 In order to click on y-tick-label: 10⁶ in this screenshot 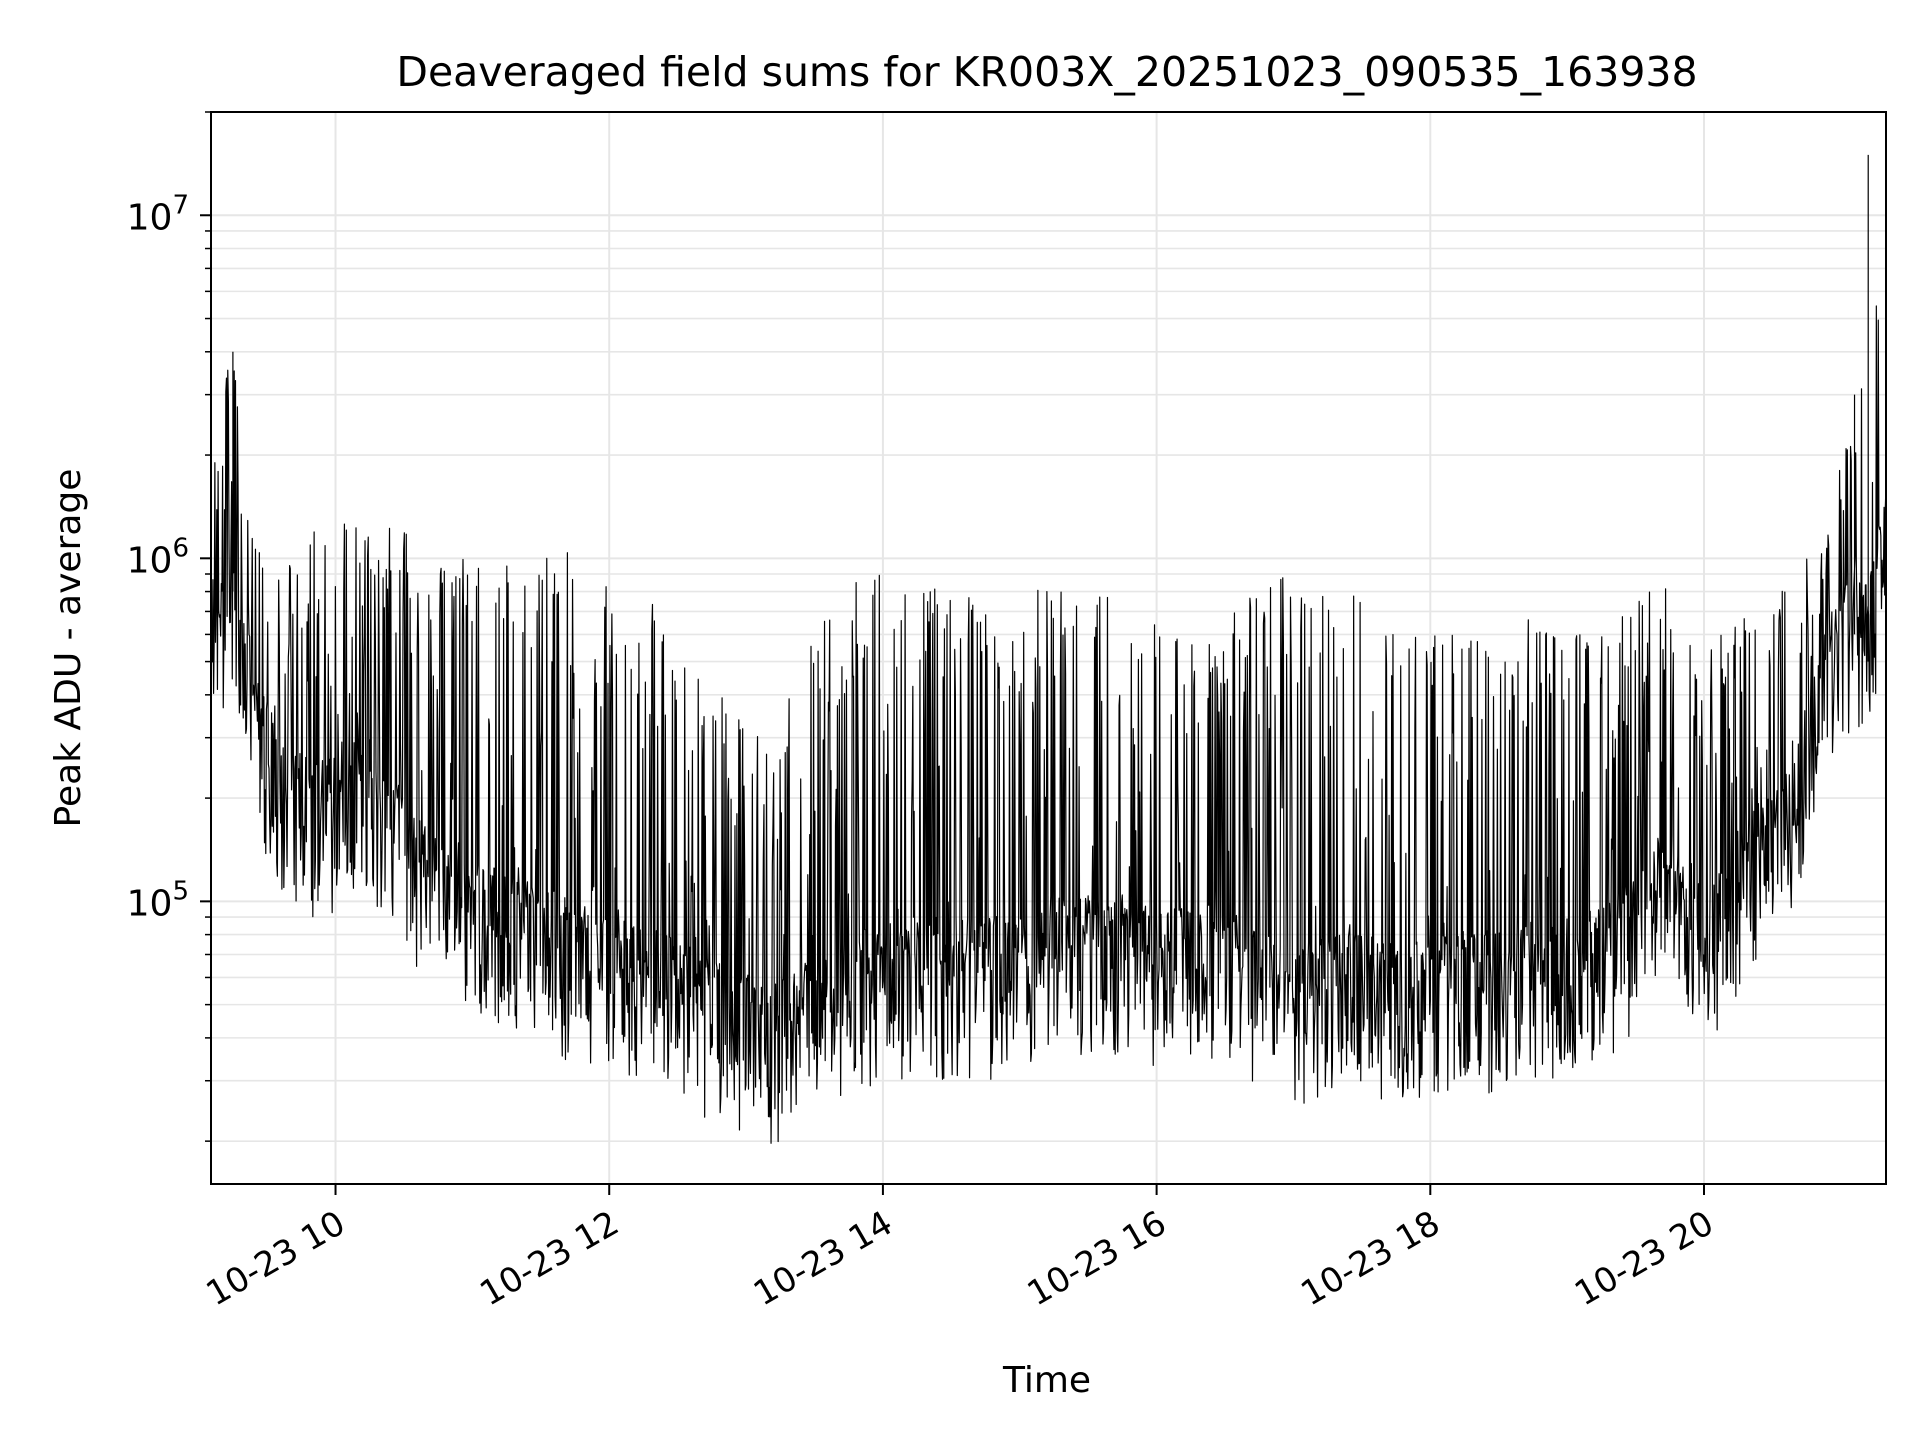, I will do `click(158, 557)`.